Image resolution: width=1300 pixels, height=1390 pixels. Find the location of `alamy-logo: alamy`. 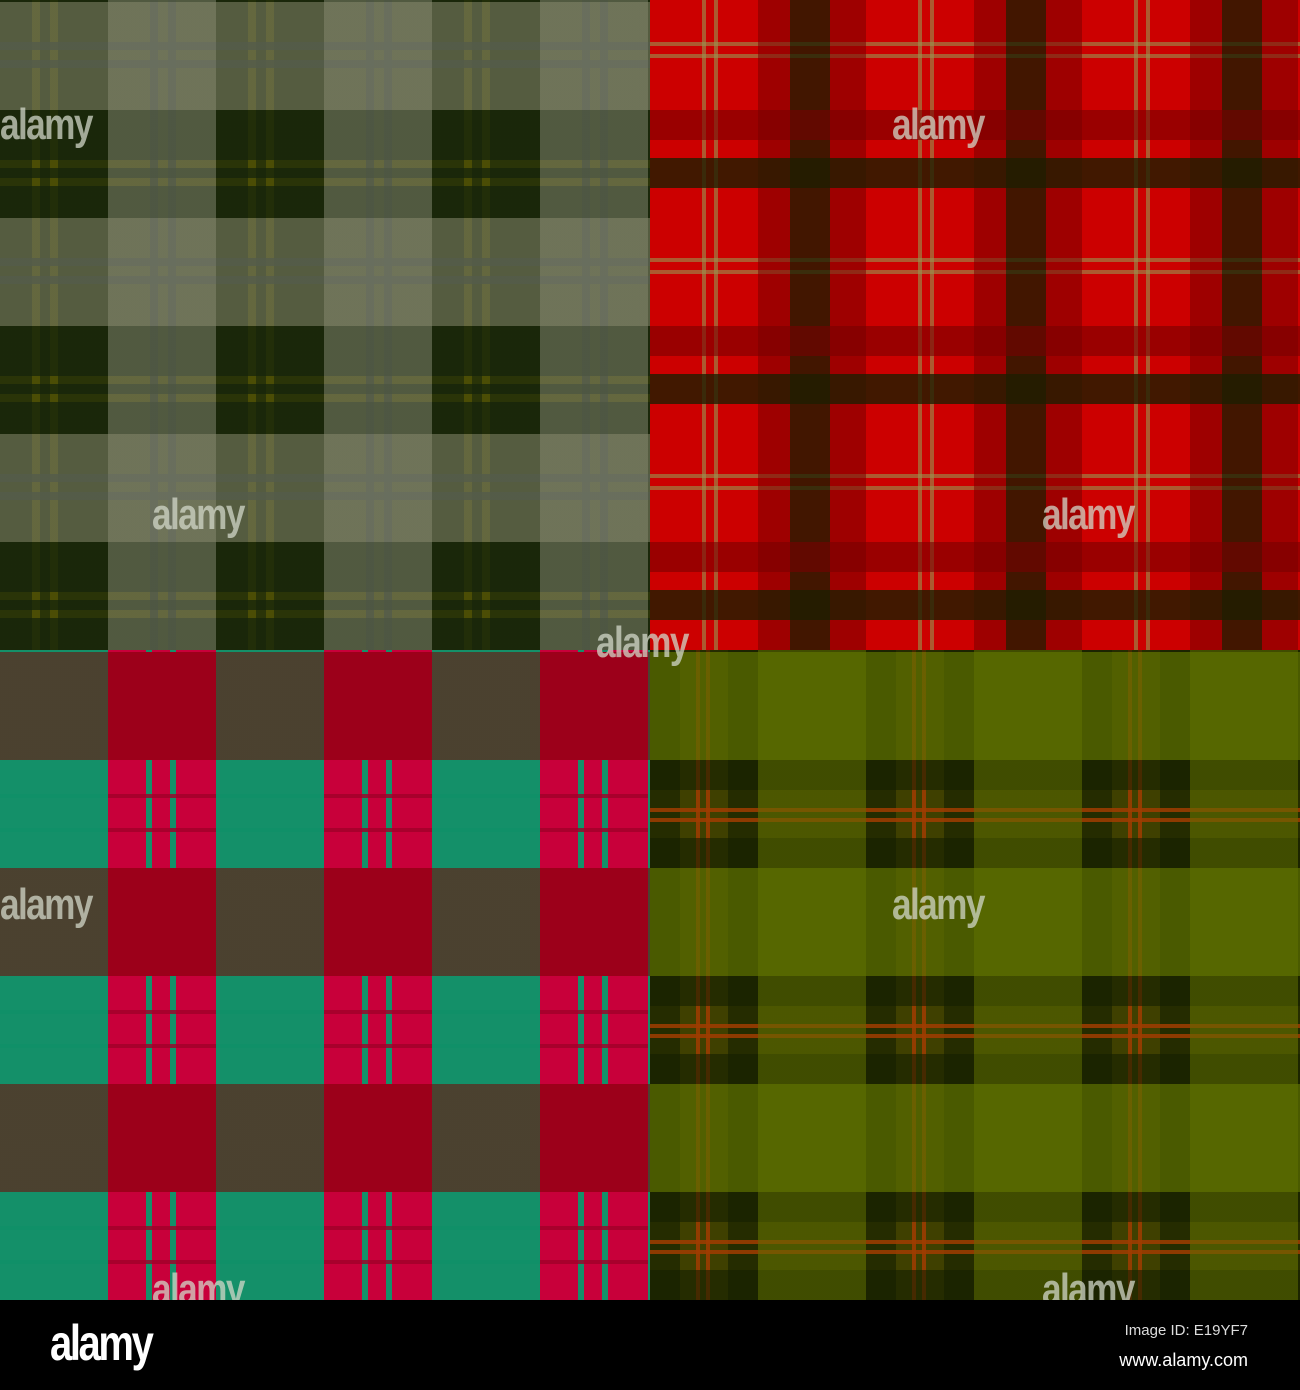

alamy-logo: alamy is located at coordinates (102, 1343).